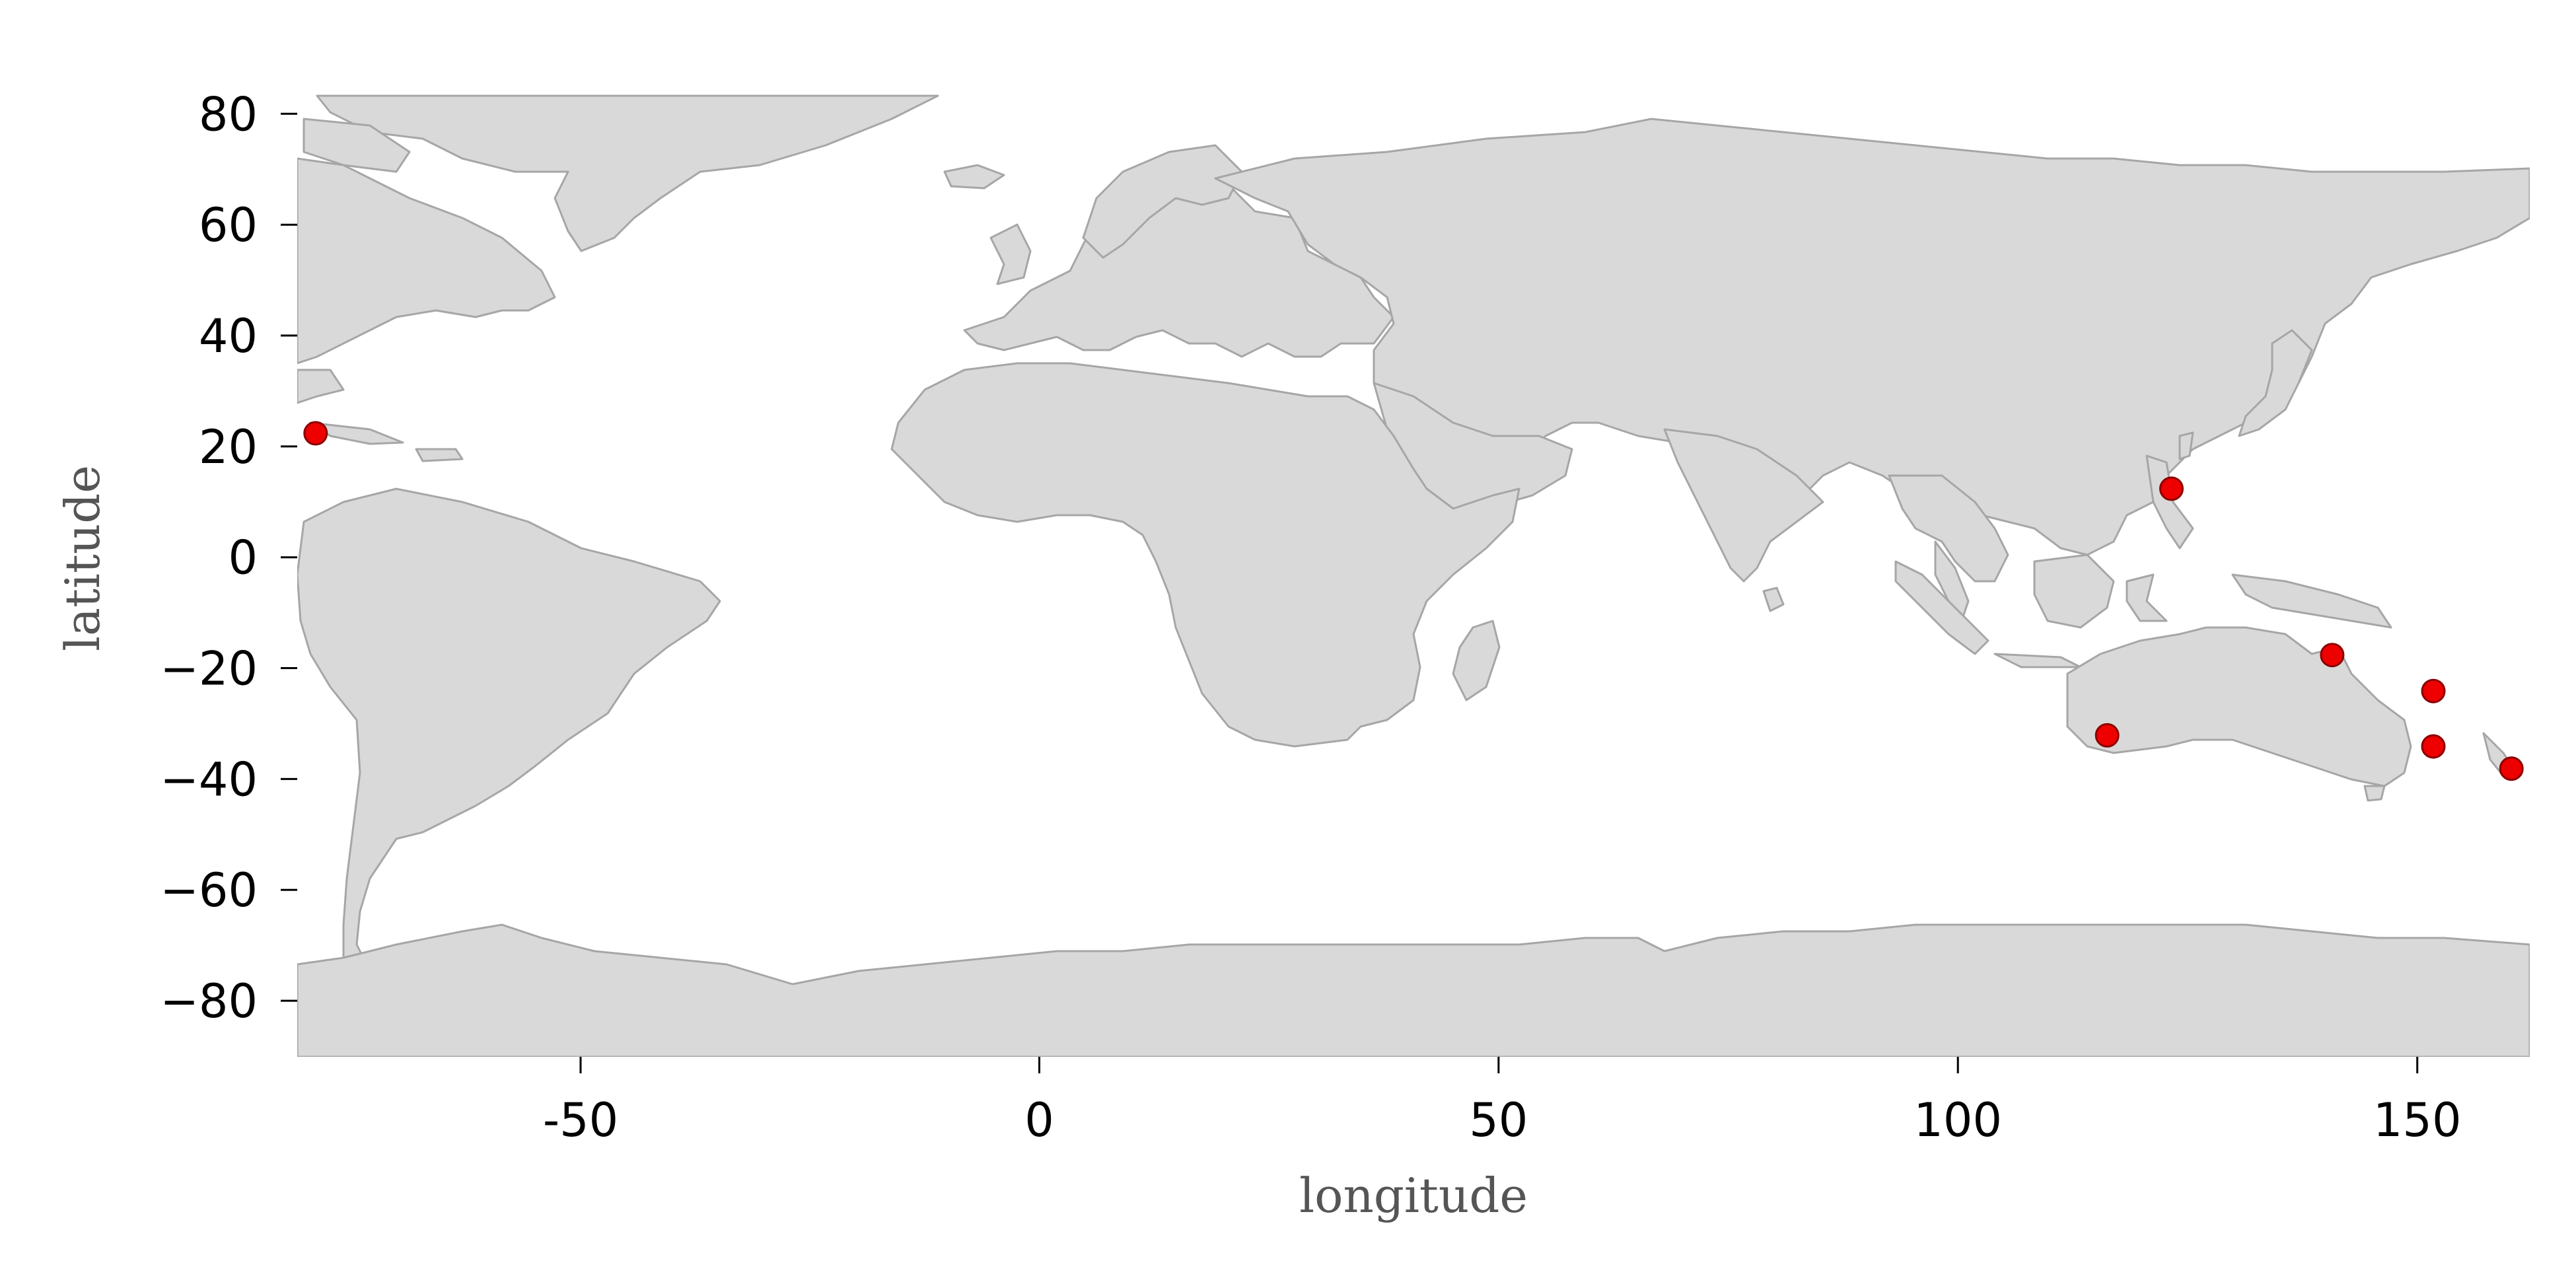 The image size is (2576, 1288). Describe the element at coordinates (209, 779) in the screenshot. I see `y-tick-label: −40` at that location.